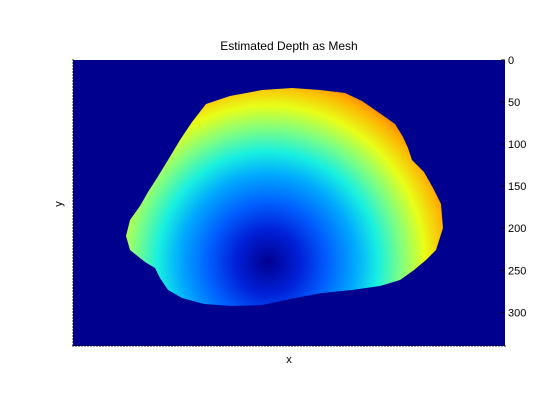 Image resolution: width=560 pixels, height=420 pixels. I want to click on y-tick-label: 0, so click(511, 61).